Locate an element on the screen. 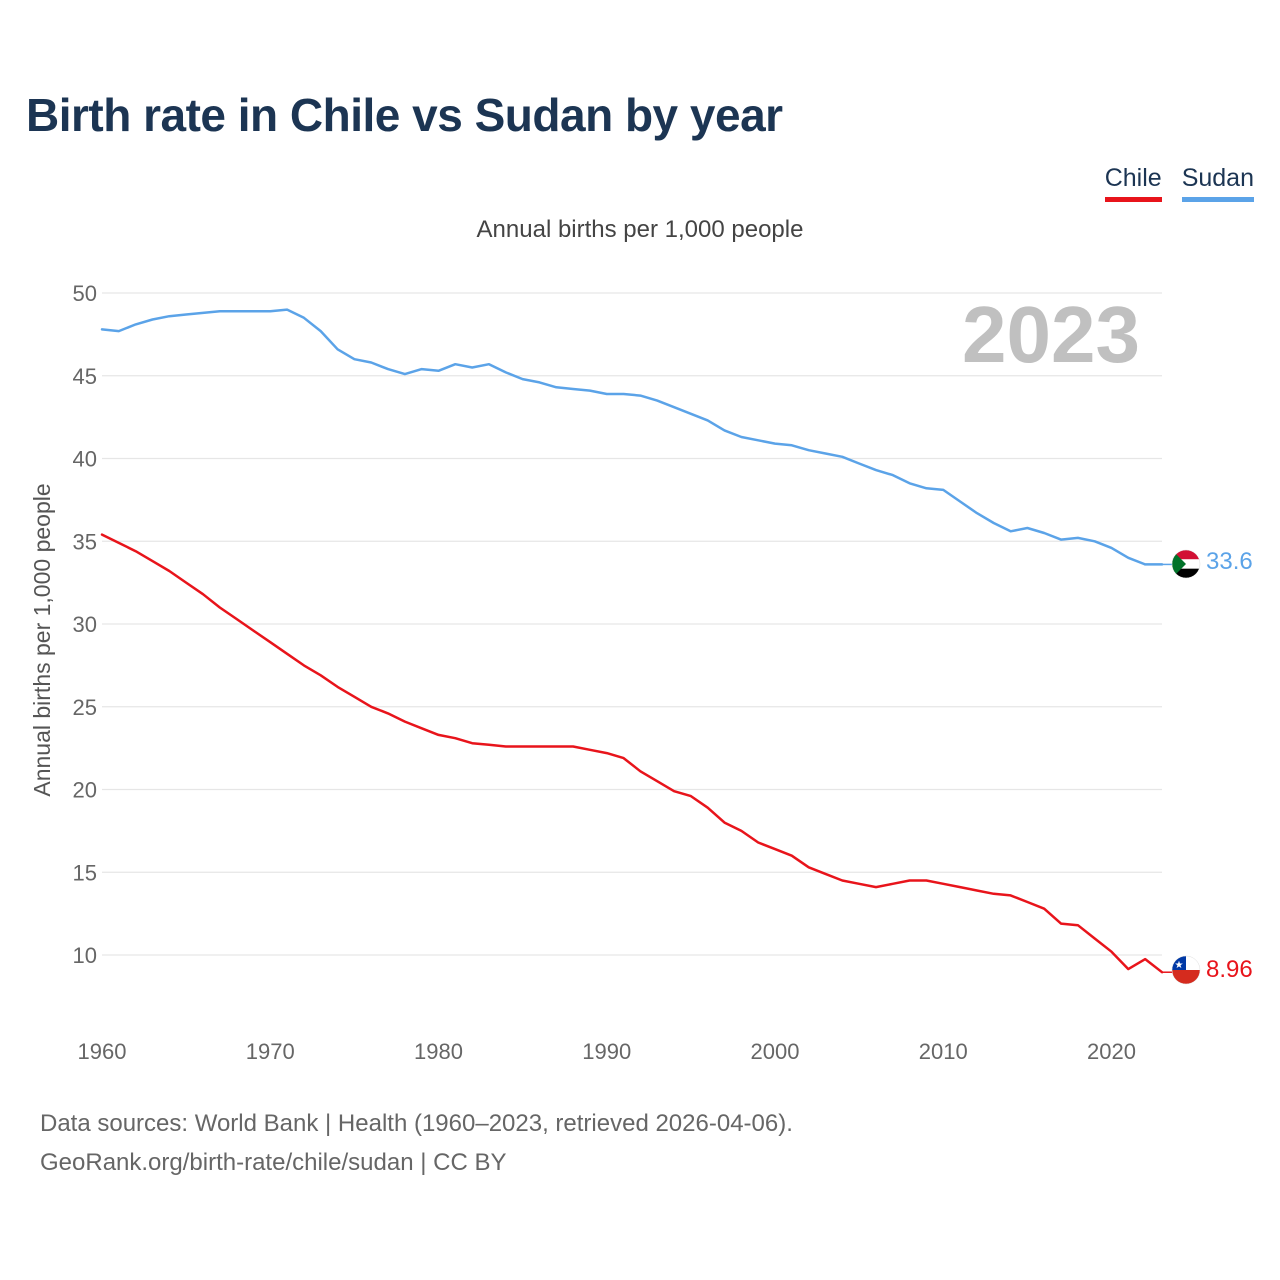  x-tick-label: 1960 is located at coordinates (102, 1051).